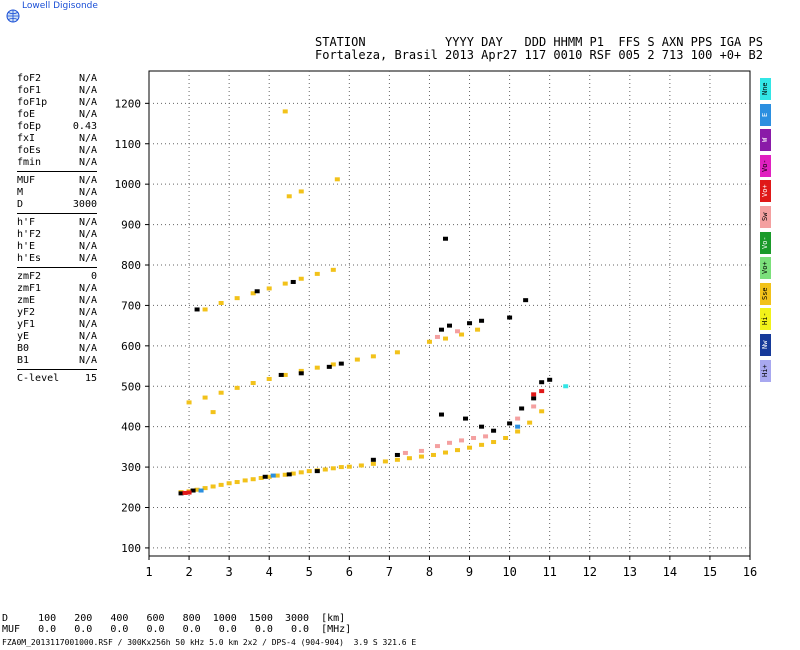 This screenshot has height=650, width=800. What do you see at coordinates (57, 223) in the screenshot?
I see `param-row: h'F N/A` at bounding box center [57, 223].